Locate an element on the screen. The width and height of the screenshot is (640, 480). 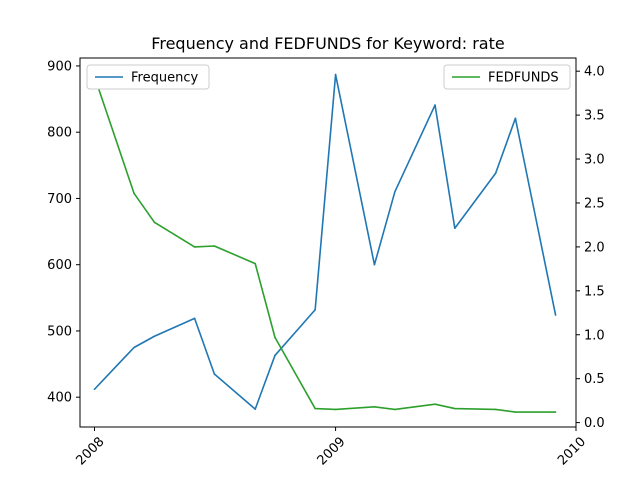
x-tick-label: 2010 is located at coordinates (572, 451).